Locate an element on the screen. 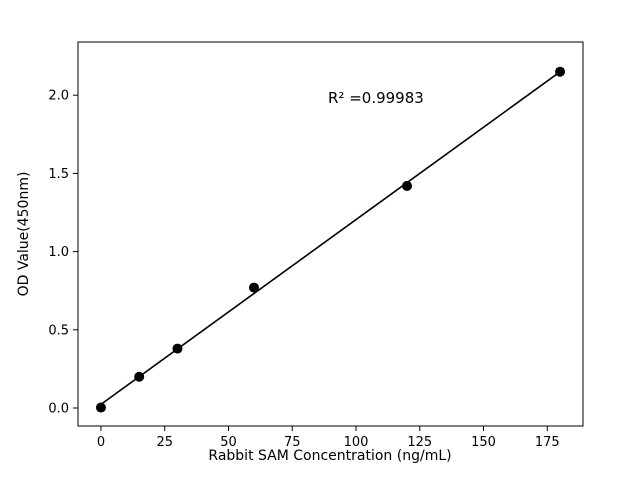 The width and height of the screenshot is (640, 480). x-tick-label: 75 is located at coordinates (292, 442).